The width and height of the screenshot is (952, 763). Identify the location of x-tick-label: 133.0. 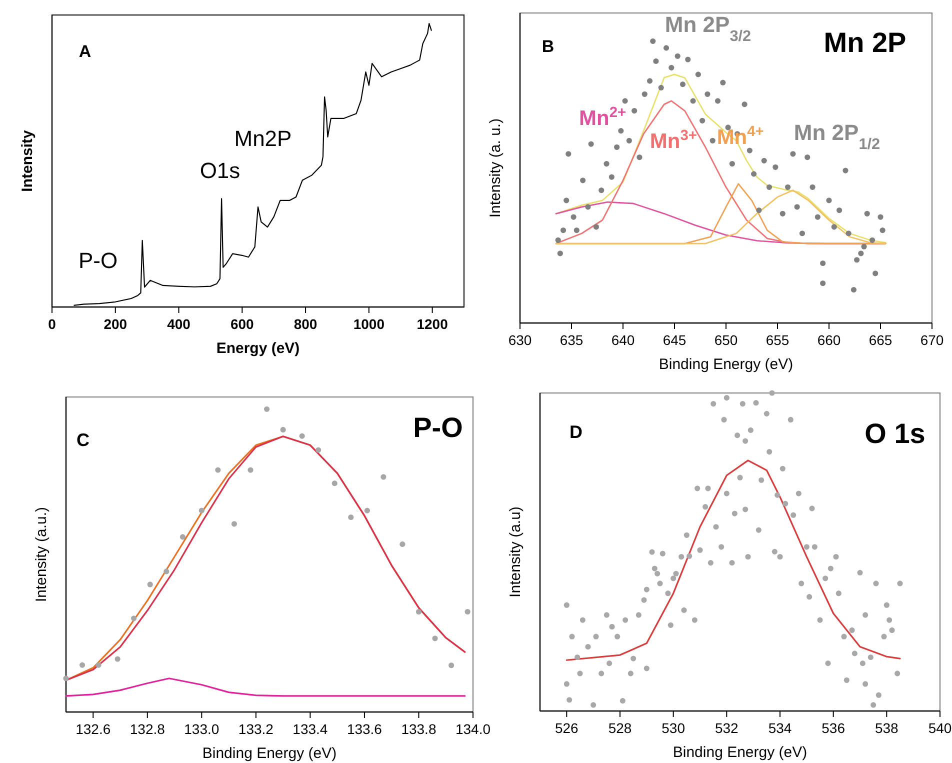
(202, 729).